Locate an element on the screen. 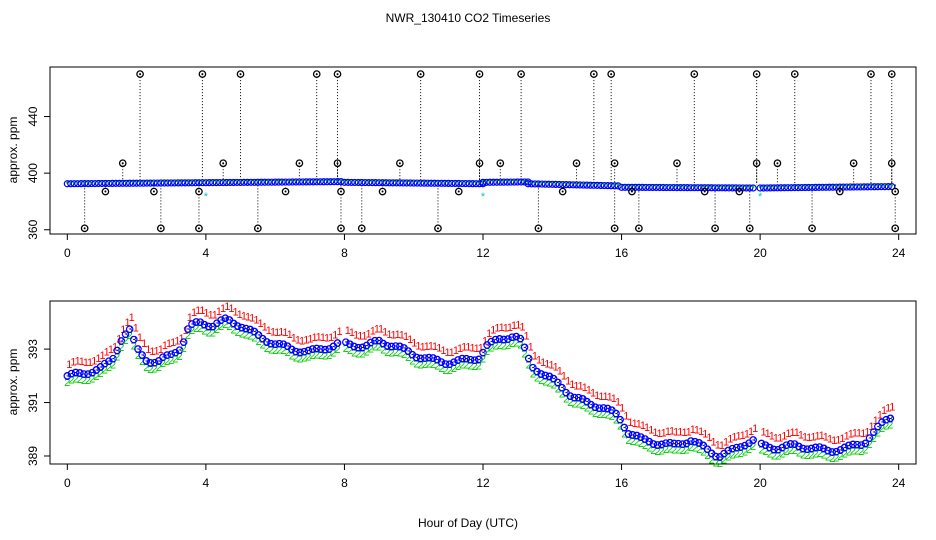 The image size is (936, 540). lower-panel-y-label: approx. ppm is located at coordinates (13, 382).